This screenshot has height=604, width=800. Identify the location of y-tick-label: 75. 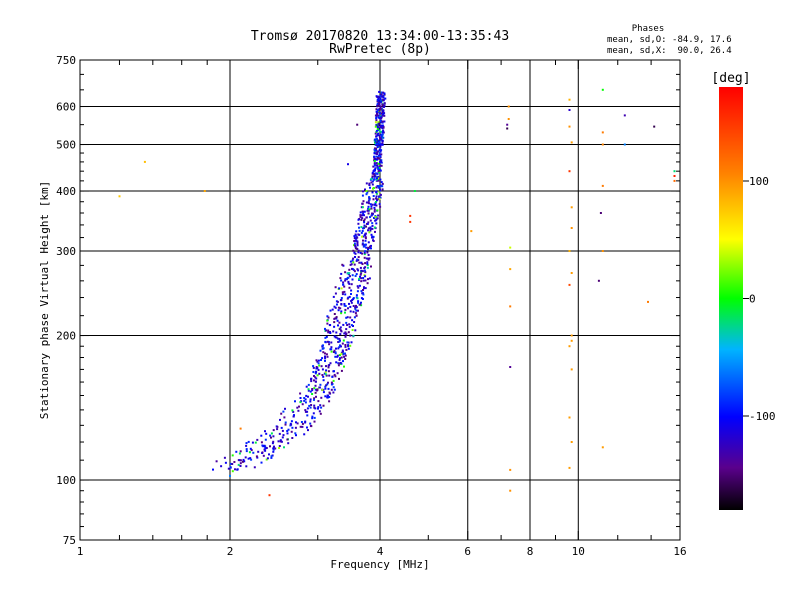
(69, 540).